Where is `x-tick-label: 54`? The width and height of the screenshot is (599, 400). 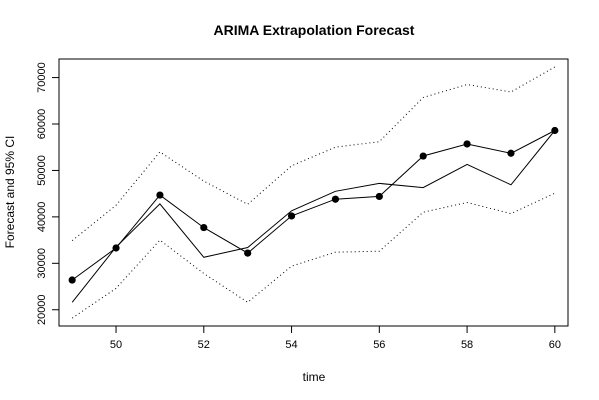 x-tick-label: 54 is located at coordinates (291, 345).